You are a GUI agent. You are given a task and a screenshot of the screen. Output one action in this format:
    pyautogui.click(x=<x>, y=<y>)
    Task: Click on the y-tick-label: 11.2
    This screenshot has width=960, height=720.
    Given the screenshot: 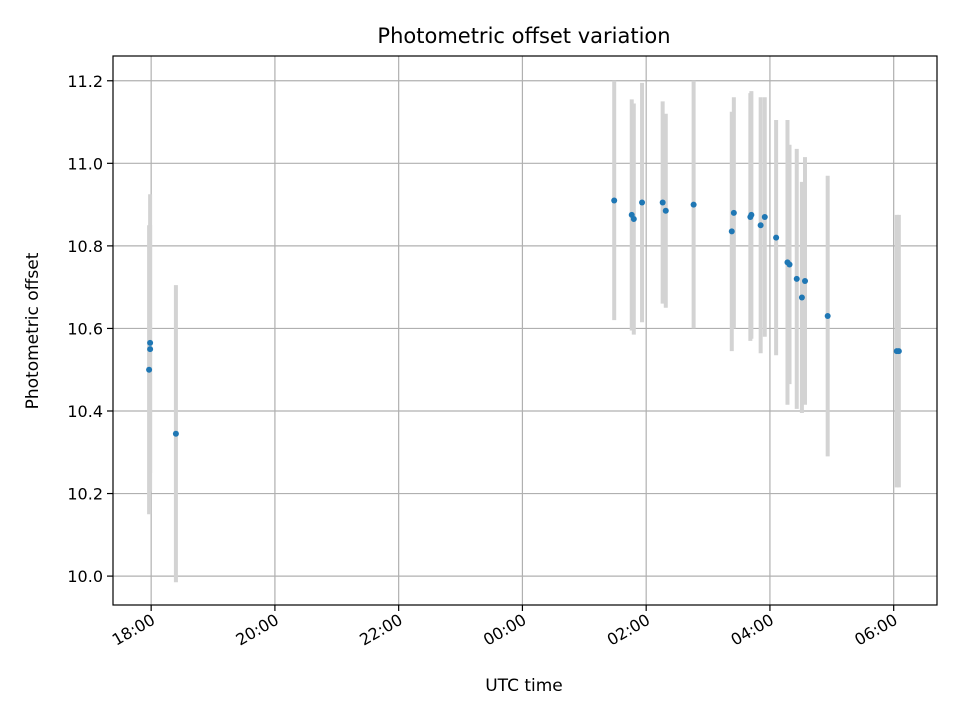 What is the action you would take?
    pyautogui.click(x=85, y=81)
    